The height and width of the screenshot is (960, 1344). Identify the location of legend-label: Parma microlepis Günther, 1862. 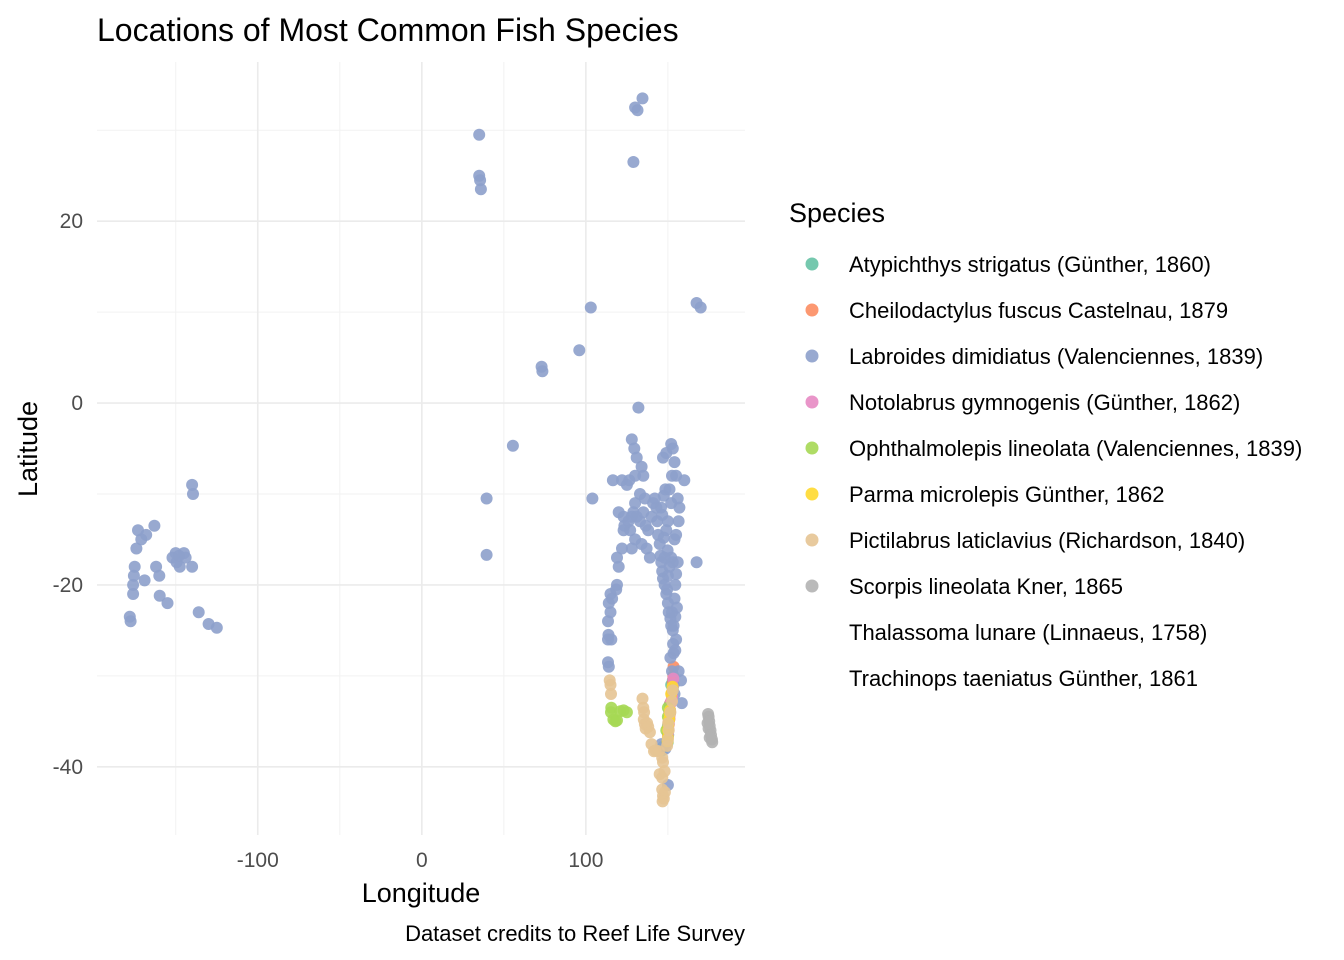
(1007, 494).